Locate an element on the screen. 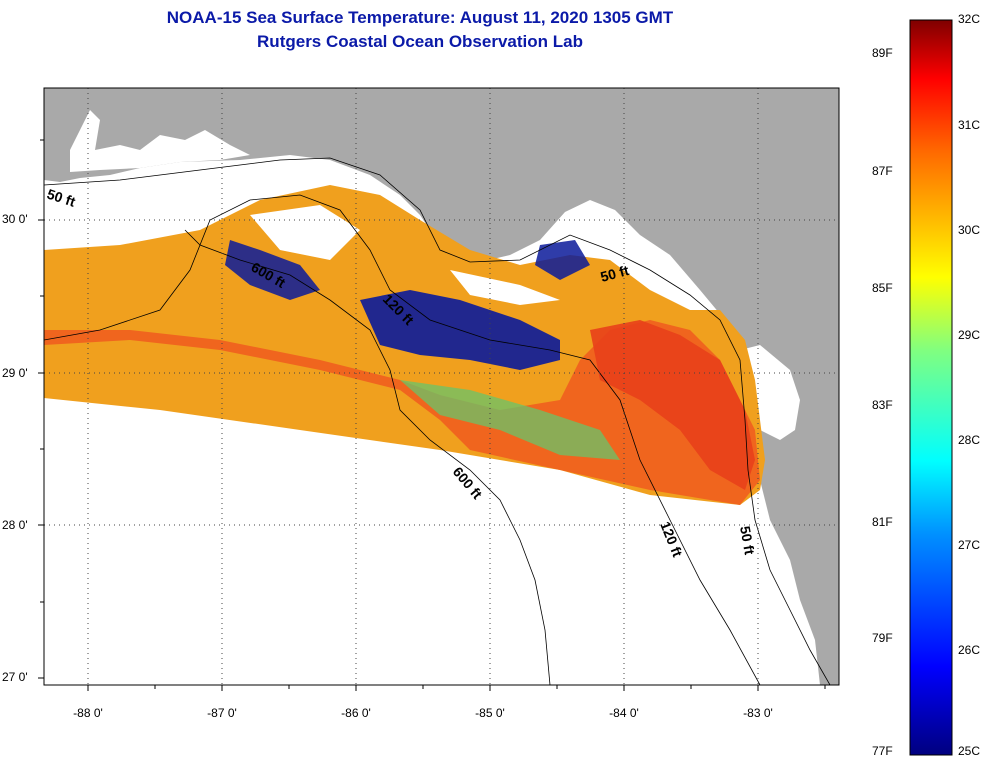 The height and width of the screenshot is (770, 992). sst-mixed-patch is located at coordinates (510, 420).